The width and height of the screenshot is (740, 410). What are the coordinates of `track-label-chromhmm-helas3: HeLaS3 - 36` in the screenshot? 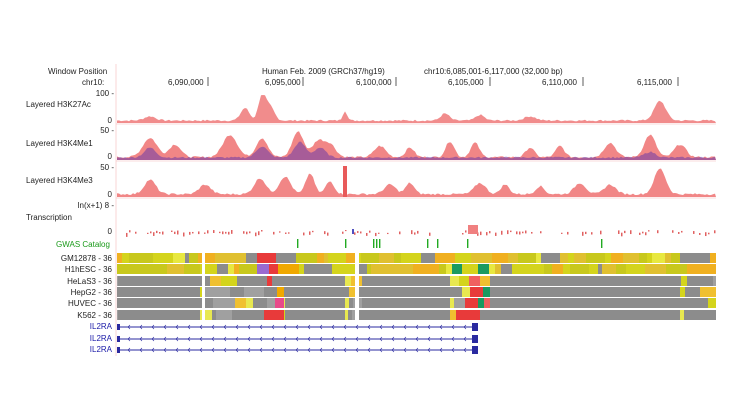 It's located at (89, 281).